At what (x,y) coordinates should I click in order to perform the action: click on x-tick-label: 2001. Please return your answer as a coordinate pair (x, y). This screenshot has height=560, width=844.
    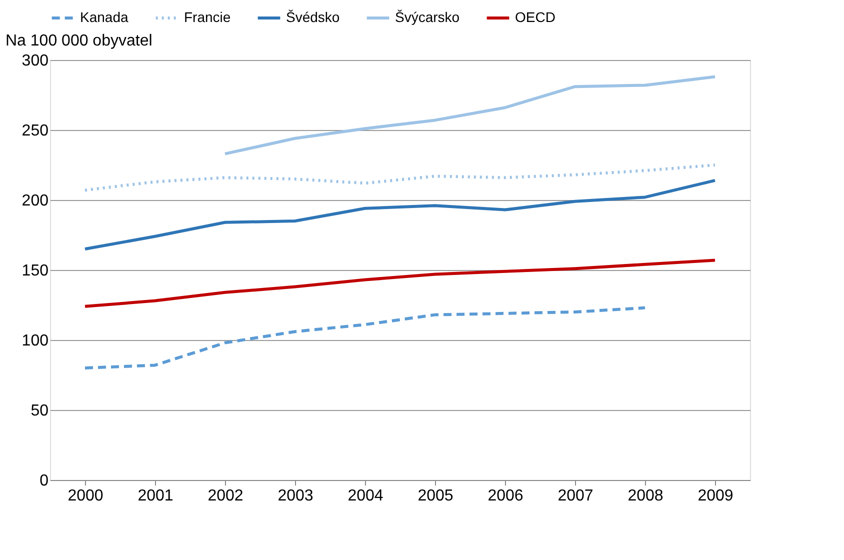
    Looking at the image, I should click on (156, 496).